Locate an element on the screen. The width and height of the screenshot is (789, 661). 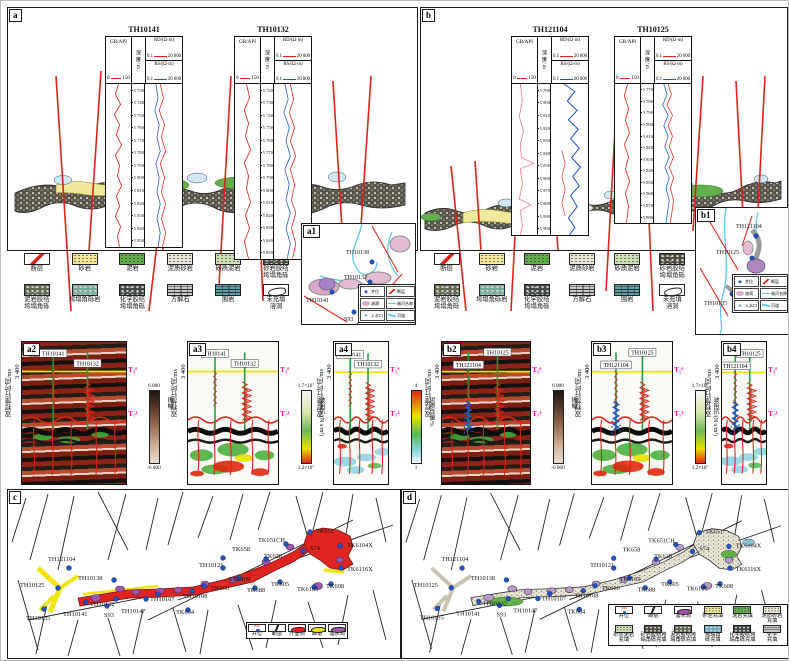
legend-label: 围岩 is located at coordinates (228, 299).